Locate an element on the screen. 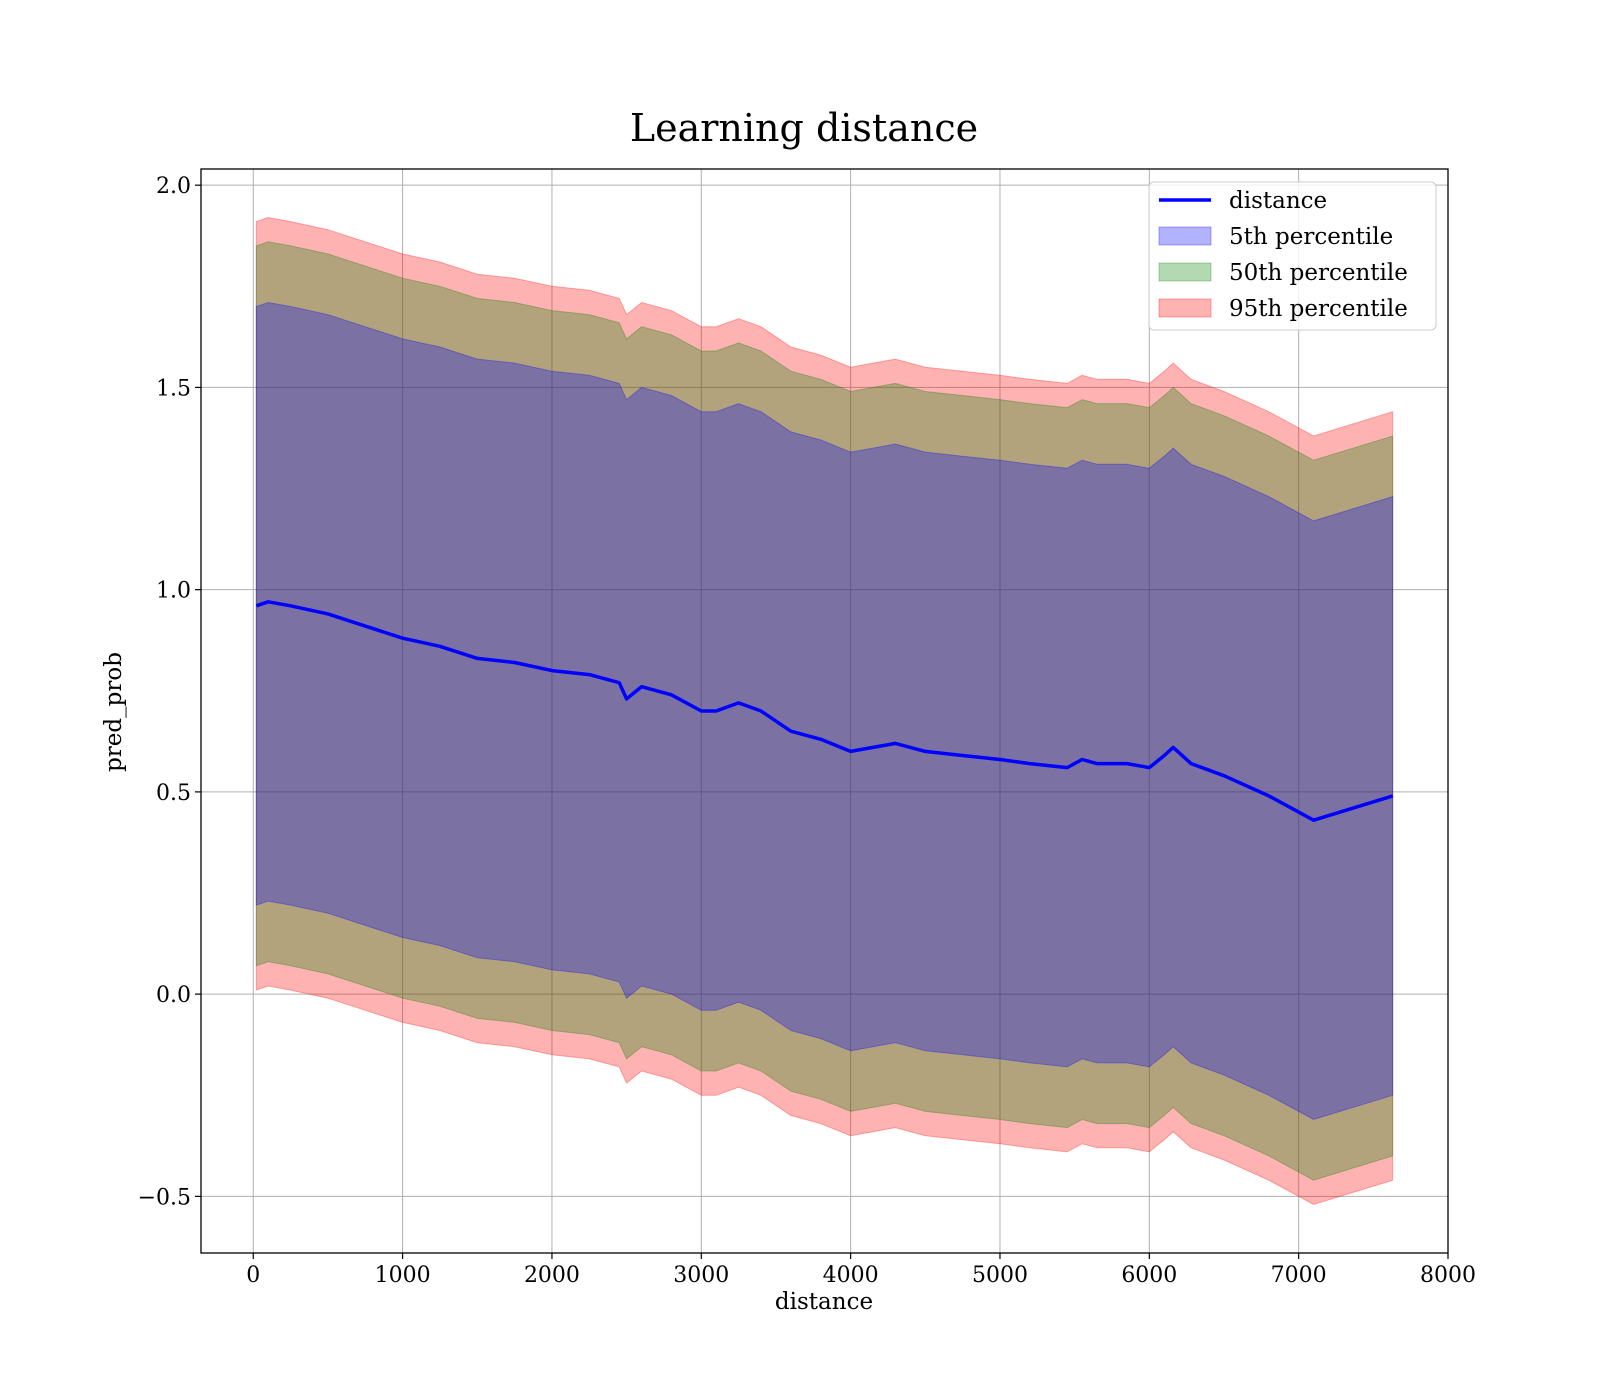  x-tick-label: 3000 is located at coordinates (701, 1275).